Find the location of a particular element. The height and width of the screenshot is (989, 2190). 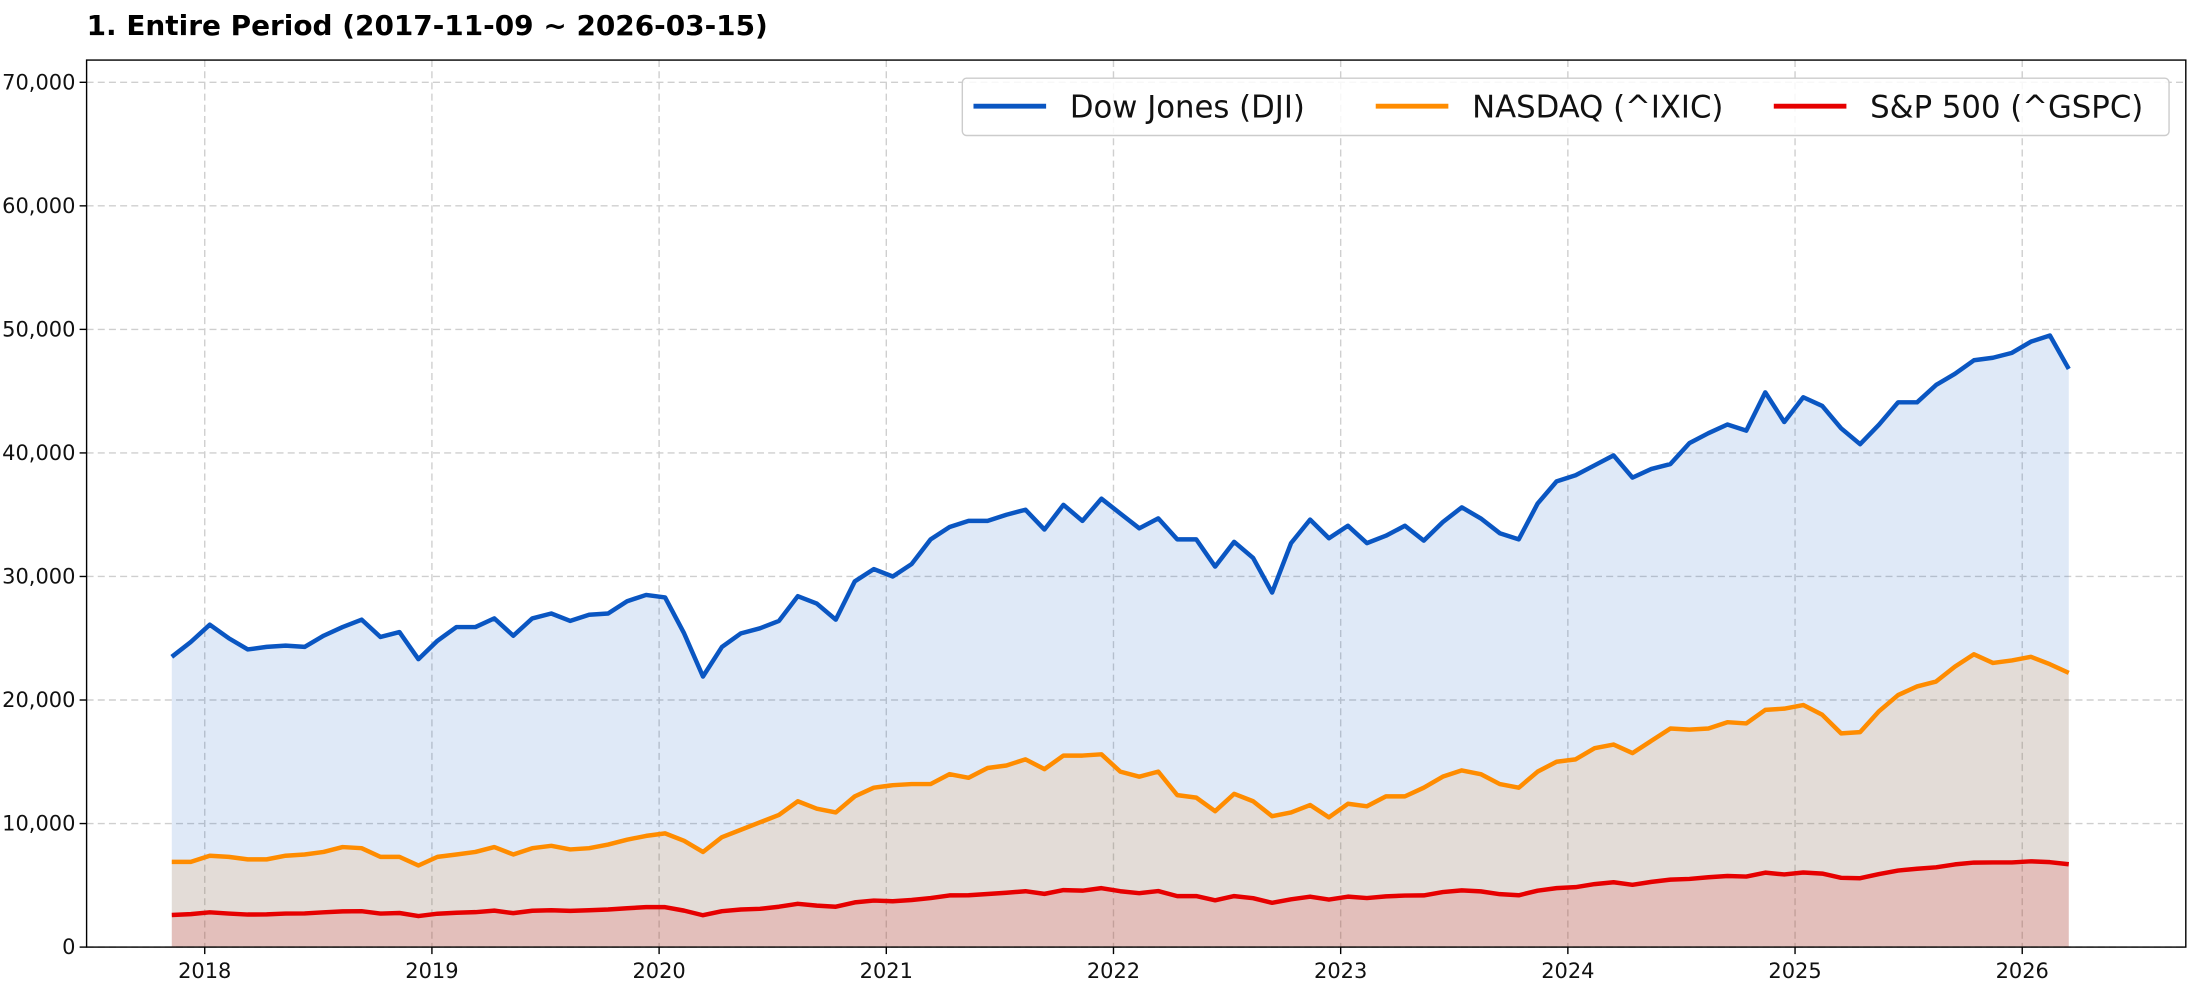

y-tick-label: 20,000 is located at coordinates (38, 700).